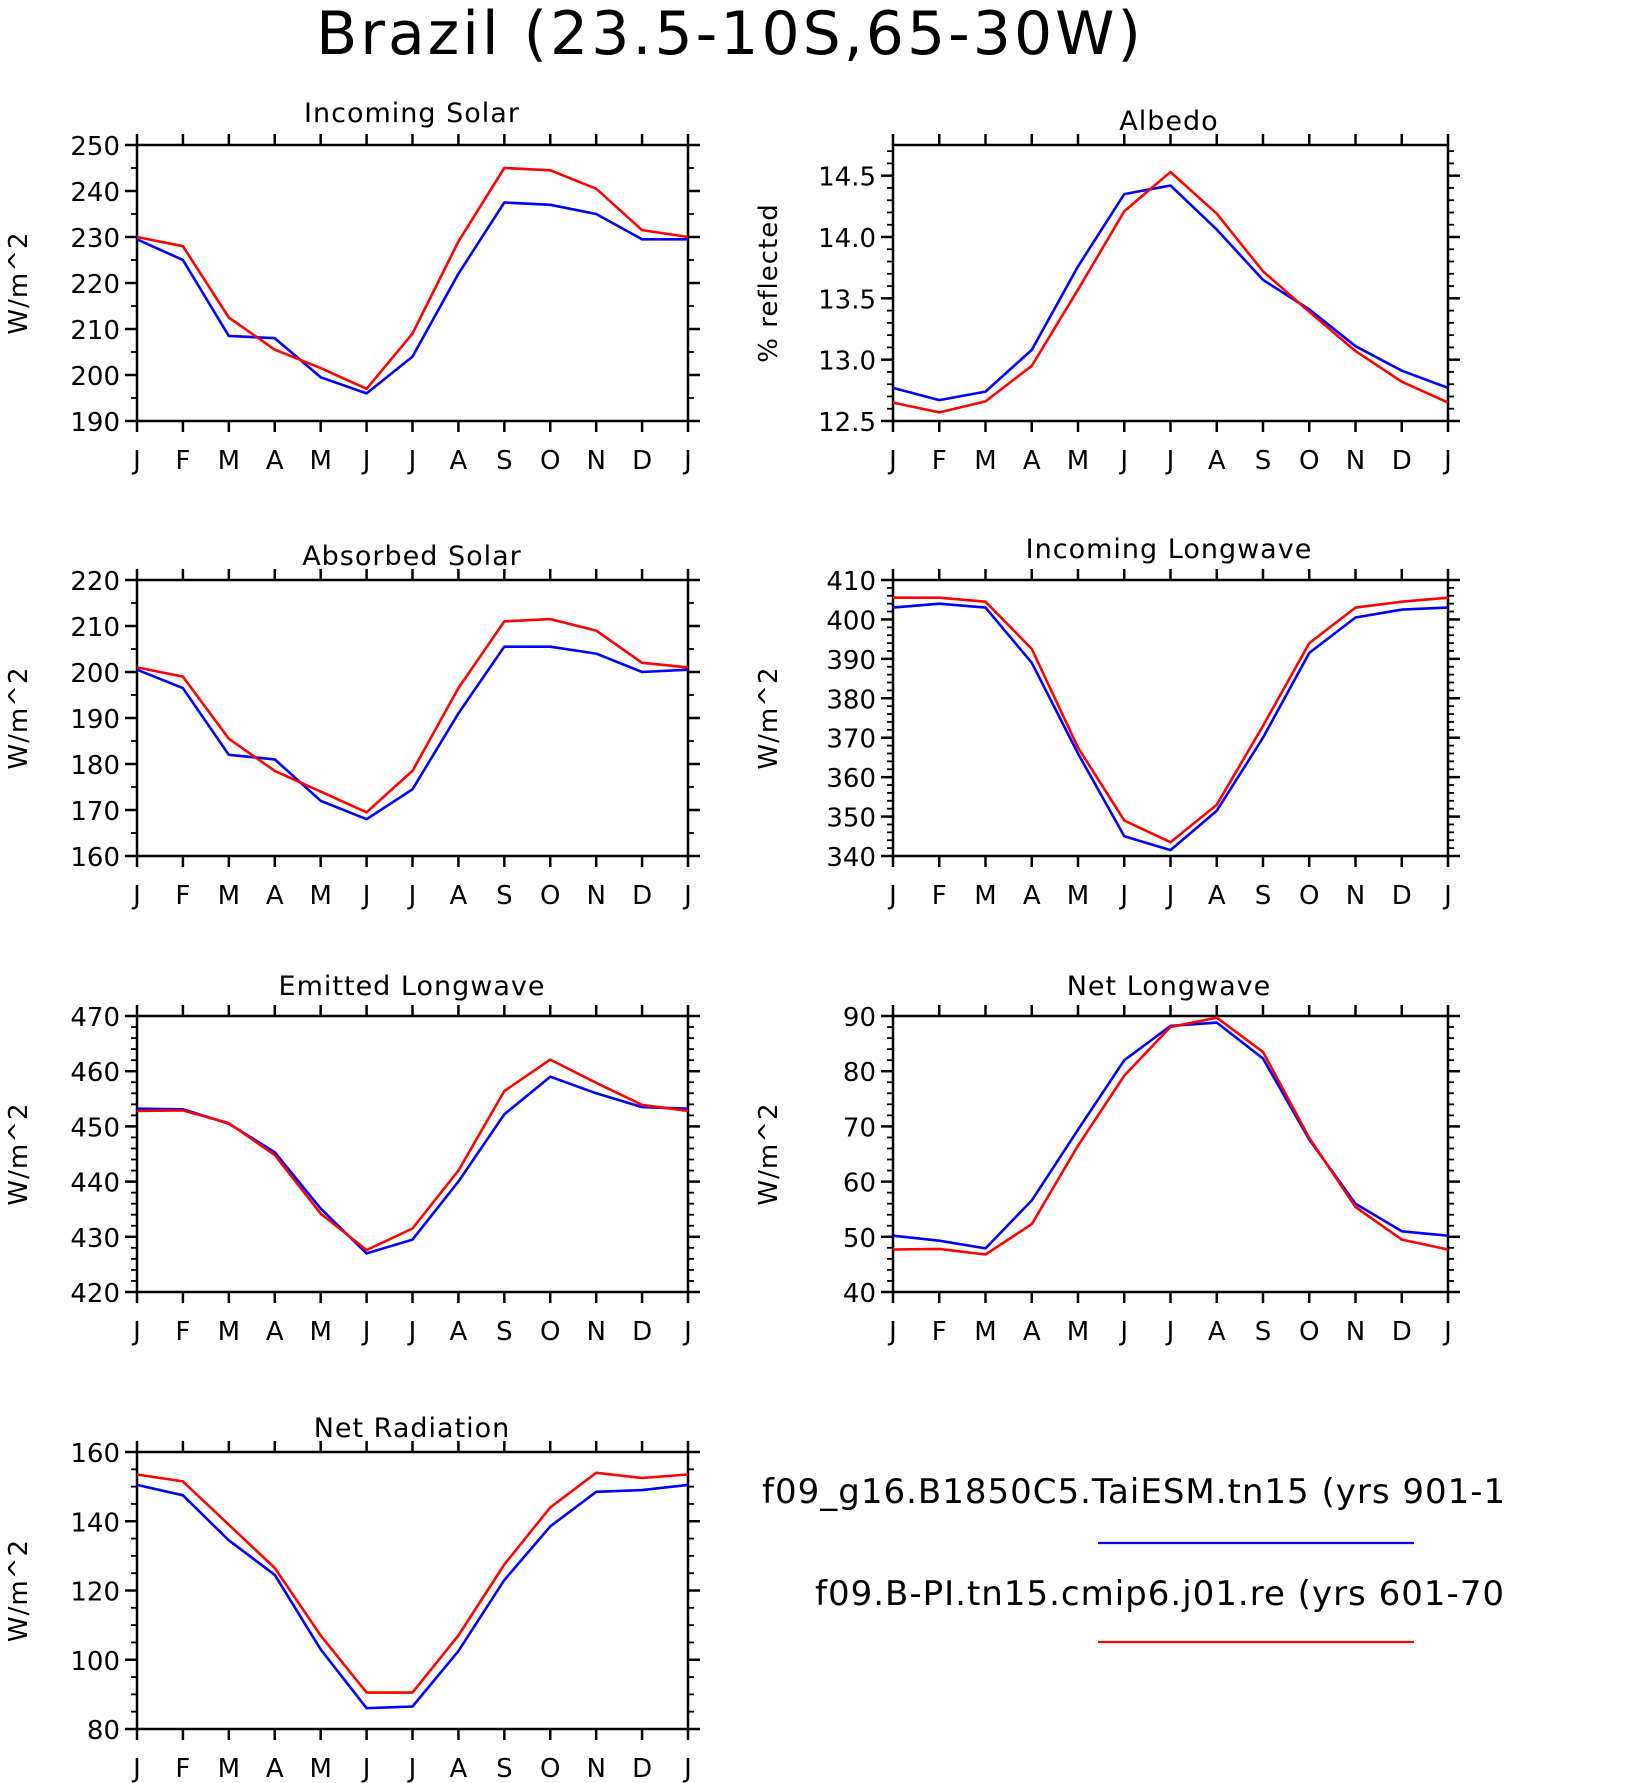 The width and height of the screenshot is (1648, 1783). I want to click on y-tick-label: 430, so click(95, 1239).